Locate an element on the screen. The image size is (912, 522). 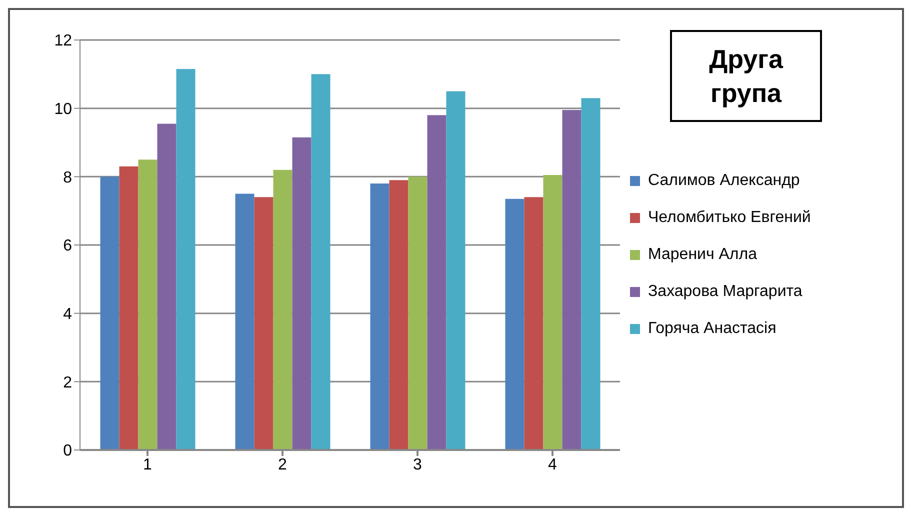
y-tick-label: 12 is located at coordinates (63, 41).